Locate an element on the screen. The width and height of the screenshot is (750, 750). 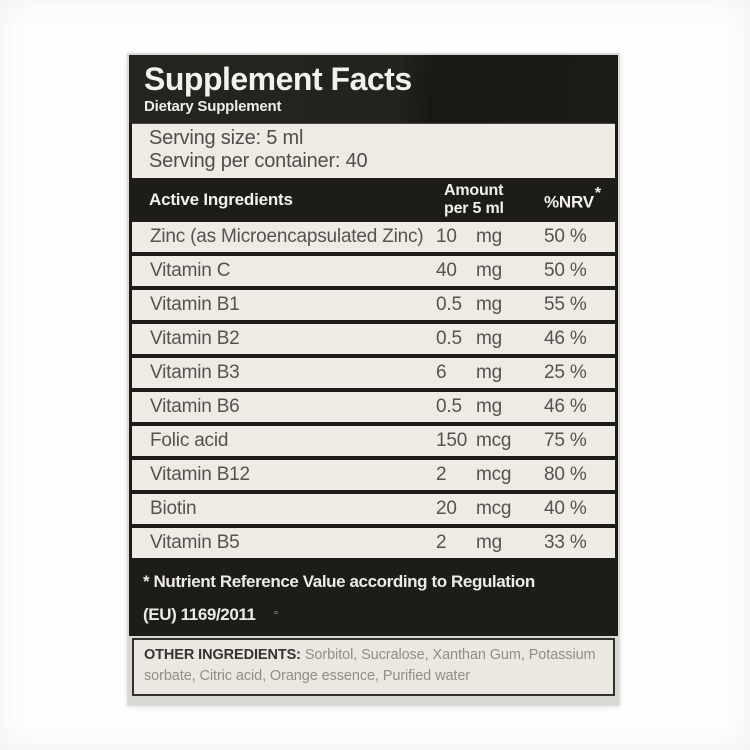
footnote-line2: (EU) 1169/2011 ° is located at coordinates (380, 615).